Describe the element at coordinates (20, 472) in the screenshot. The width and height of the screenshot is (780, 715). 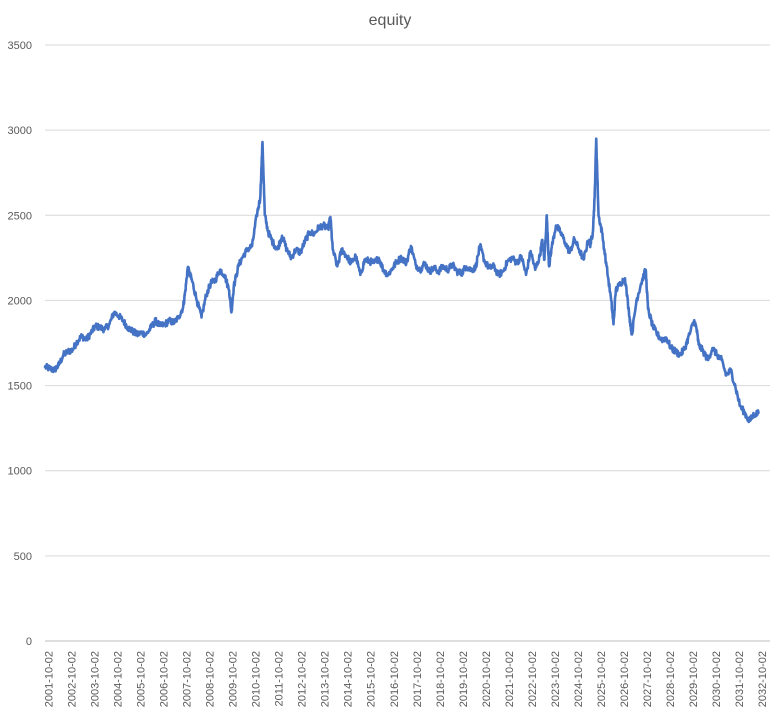
I see `y-tick-label: 1000` at that location.